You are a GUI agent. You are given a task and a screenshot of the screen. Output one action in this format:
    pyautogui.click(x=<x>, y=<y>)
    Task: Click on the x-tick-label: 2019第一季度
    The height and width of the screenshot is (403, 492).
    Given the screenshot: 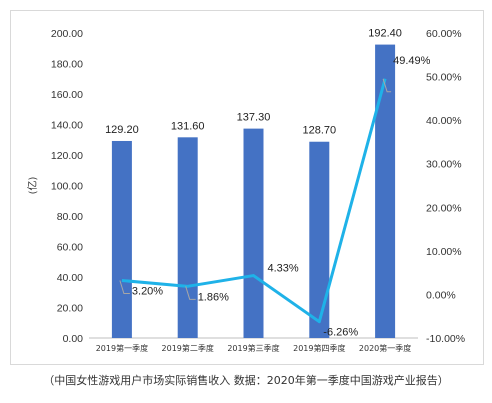 What is the action you would take?
    pyautogui.click(x=122, y=348)
    